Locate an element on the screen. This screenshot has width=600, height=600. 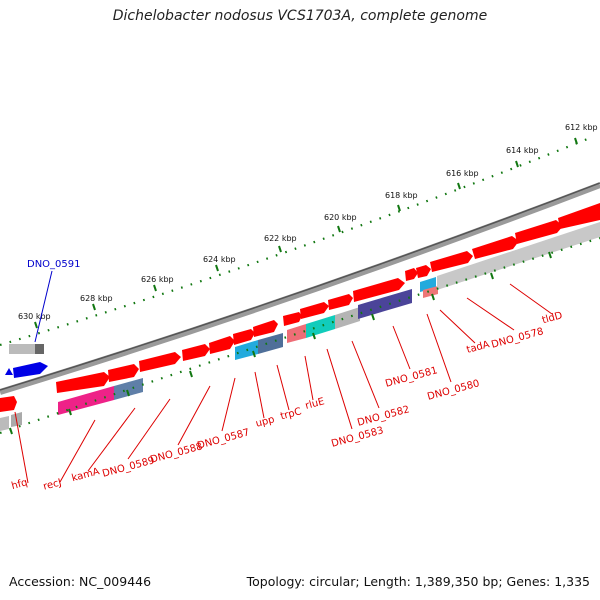
gene-bar-gray is located at coordinates (26, 349).